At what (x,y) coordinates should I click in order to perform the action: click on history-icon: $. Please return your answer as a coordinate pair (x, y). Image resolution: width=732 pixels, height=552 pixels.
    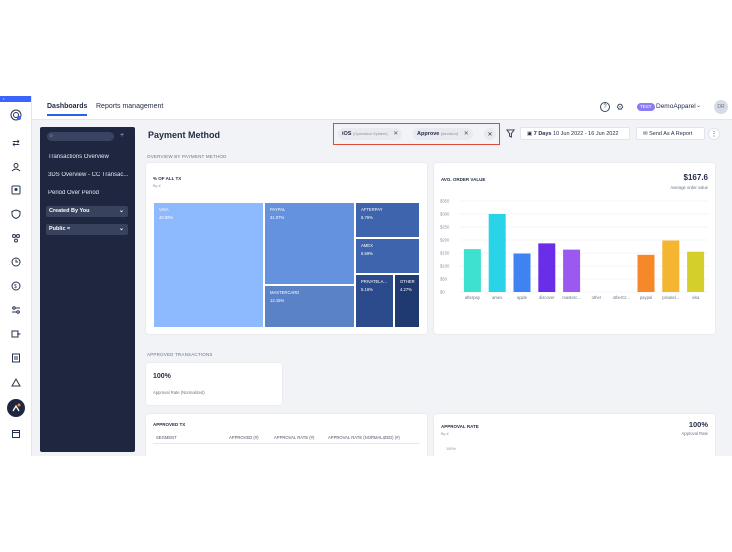
    Looking at the image, I should click on (16, 286).